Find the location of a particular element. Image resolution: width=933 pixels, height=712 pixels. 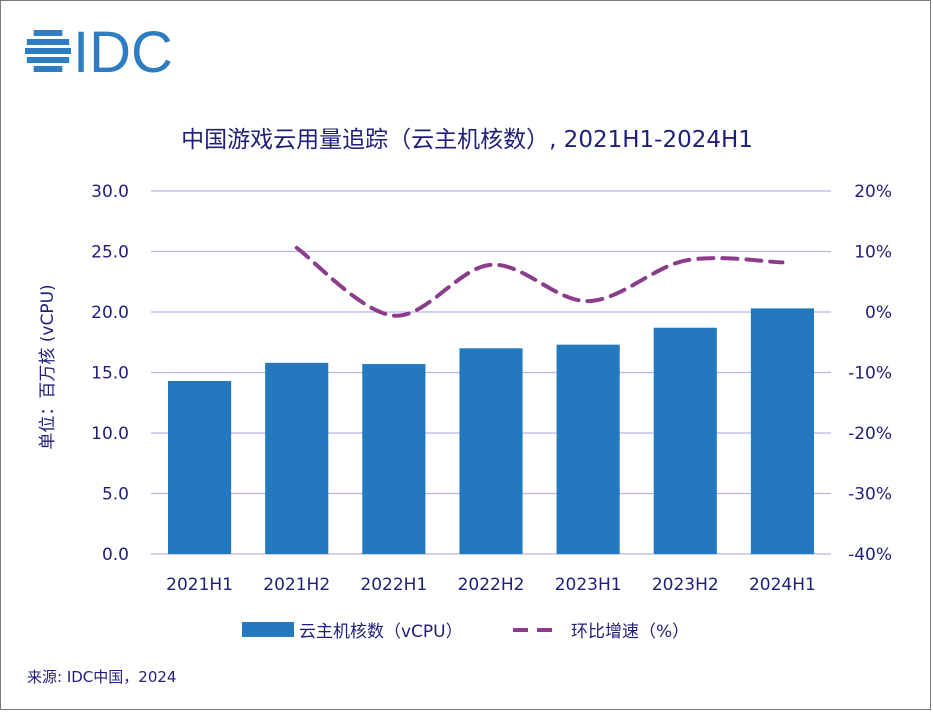

y2-tick-label: 0% is located at coordinates (878, 313).